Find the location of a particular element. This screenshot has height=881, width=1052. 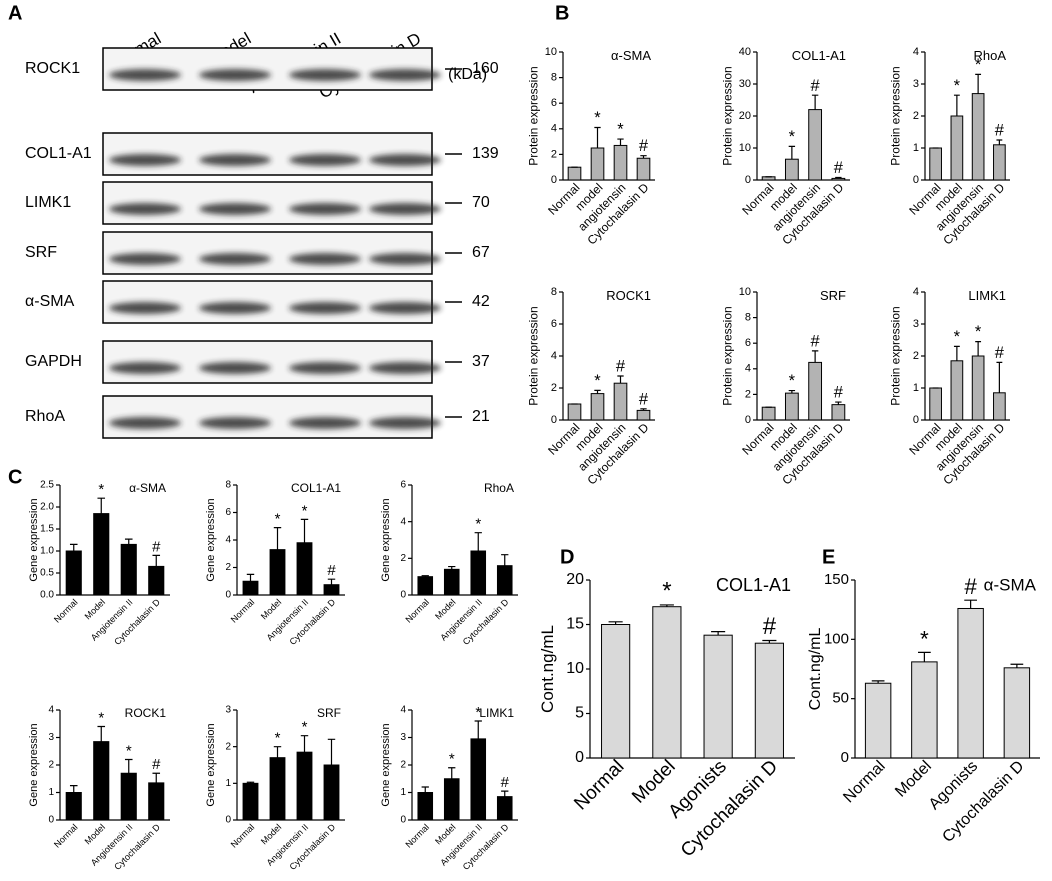

kda-label: 21 is located at coordinates (481, 416).